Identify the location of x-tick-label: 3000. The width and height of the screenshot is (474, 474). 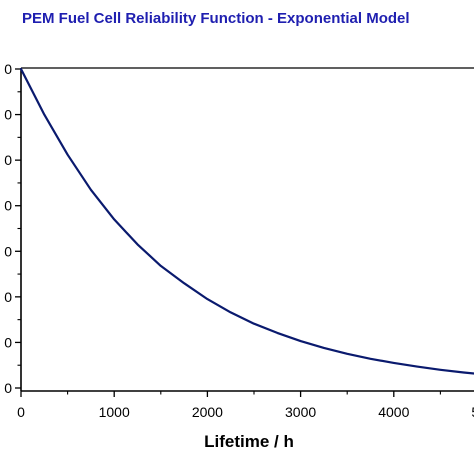
(300, 412).